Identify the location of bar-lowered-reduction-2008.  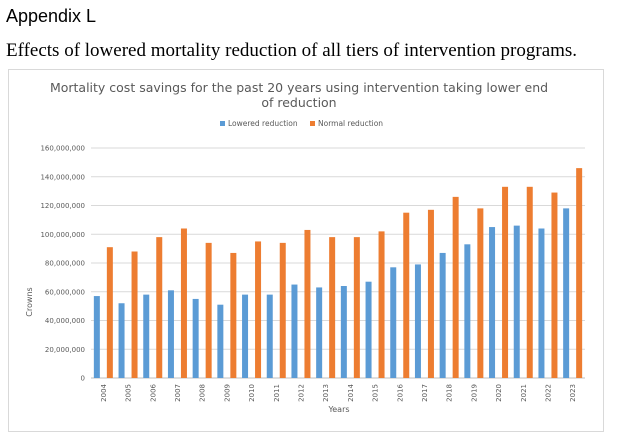
(195, 338).